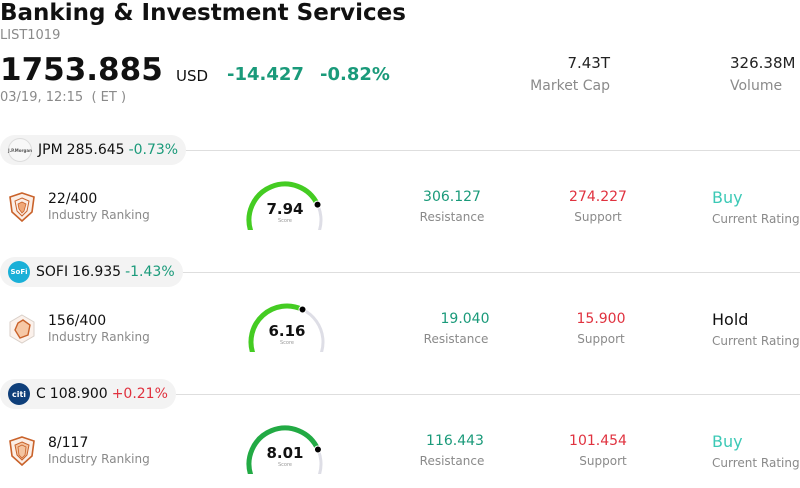 The height and width of the screenshot is (488, 800). Describe the element at coordinates (756, 86) in the screenshot. I see `volume-label: Volume` at that location.